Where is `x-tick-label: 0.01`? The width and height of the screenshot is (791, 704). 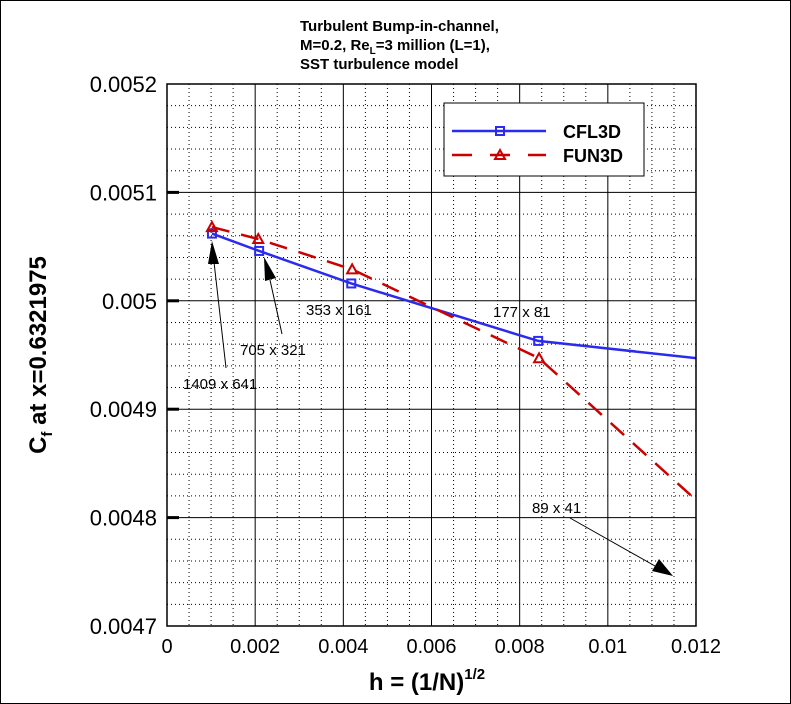 x-tick-label: 0.01 is located at coordinates (607, 647).